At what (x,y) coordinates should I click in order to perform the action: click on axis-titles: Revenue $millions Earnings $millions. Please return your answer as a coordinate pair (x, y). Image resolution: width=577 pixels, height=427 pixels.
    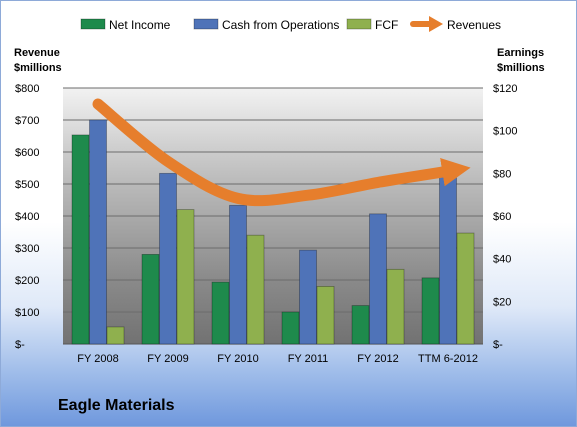
    Looking at the image, I should click on (279, 60).